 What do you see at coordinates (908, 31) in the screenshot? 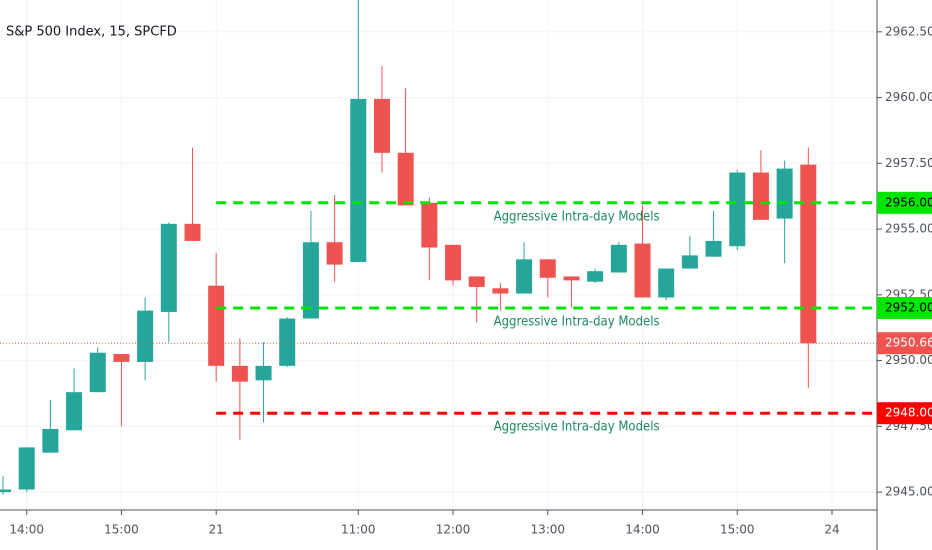
I see `y-tick-label: 2962.50` at bounding box center [908, 31].